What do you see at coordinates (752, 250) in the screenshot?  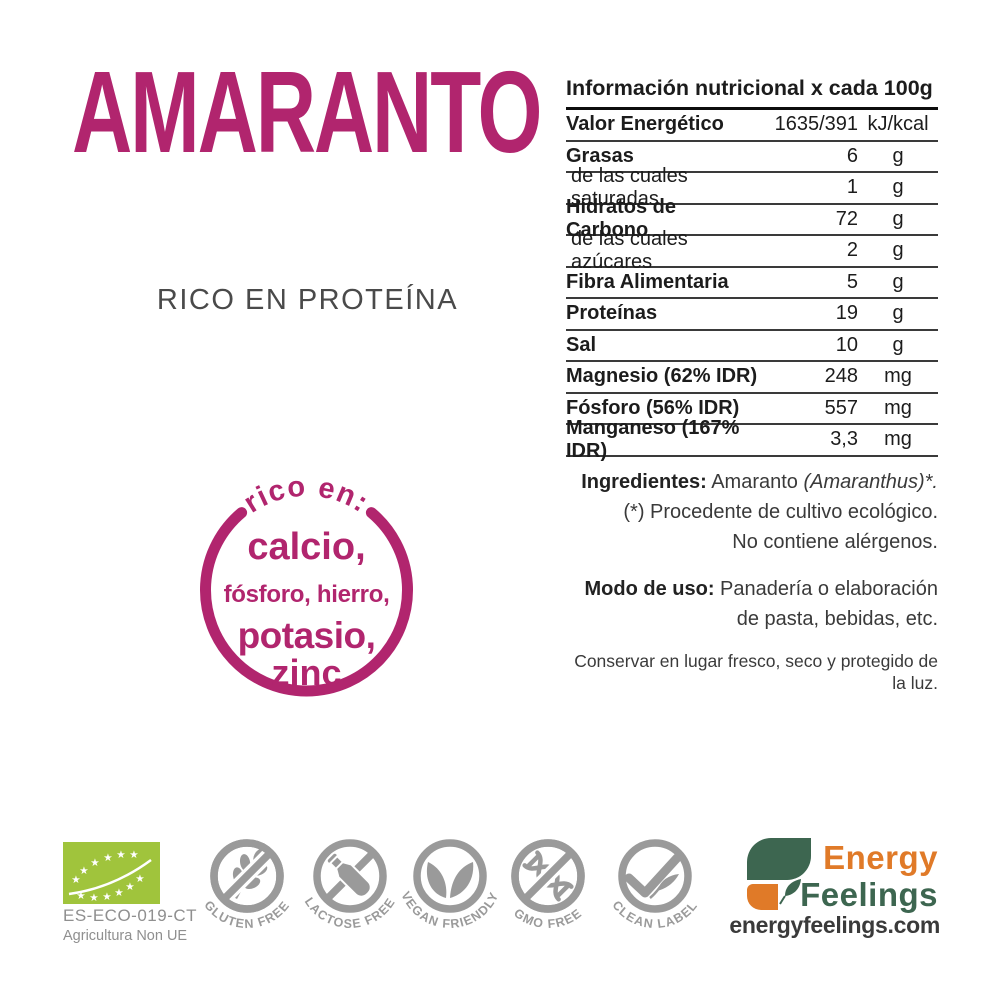 I see `table-row: de las cuales azúcares 2 g` at bounding box center [752, 250].